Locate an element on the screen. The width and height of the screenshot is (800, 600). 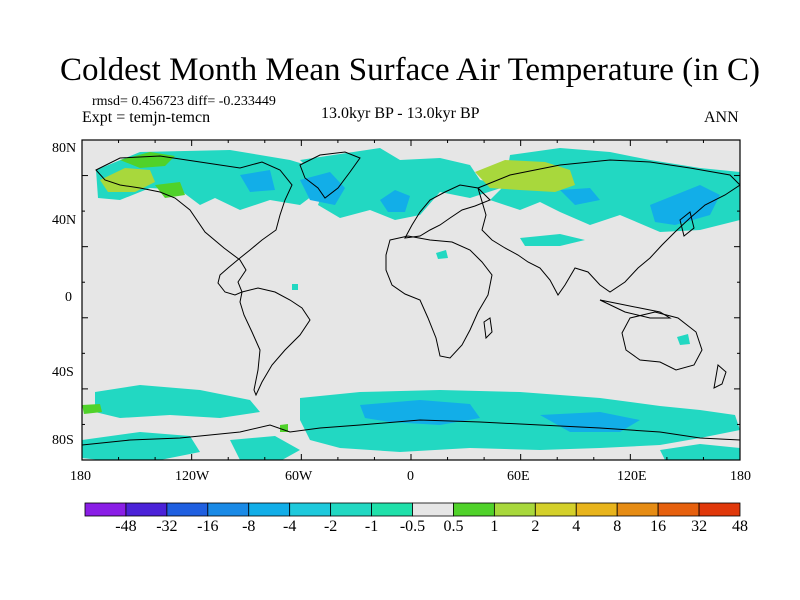
colorbar-label: -8 is located at coordinates (249, 526).